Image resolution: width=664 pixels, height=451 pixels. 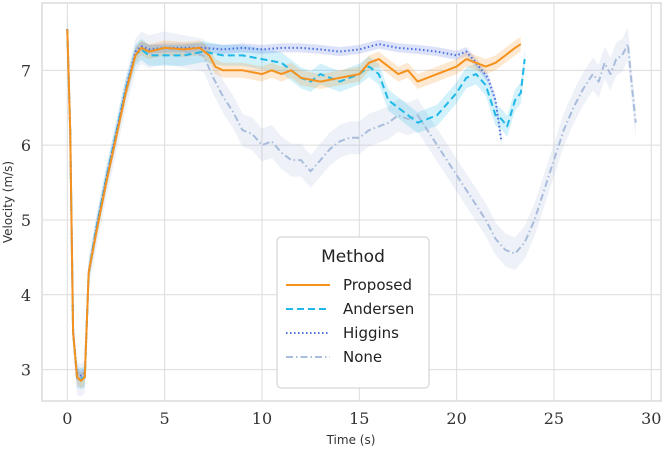 I want to click on x-tick-label: 0, so click(x=67, y=418).